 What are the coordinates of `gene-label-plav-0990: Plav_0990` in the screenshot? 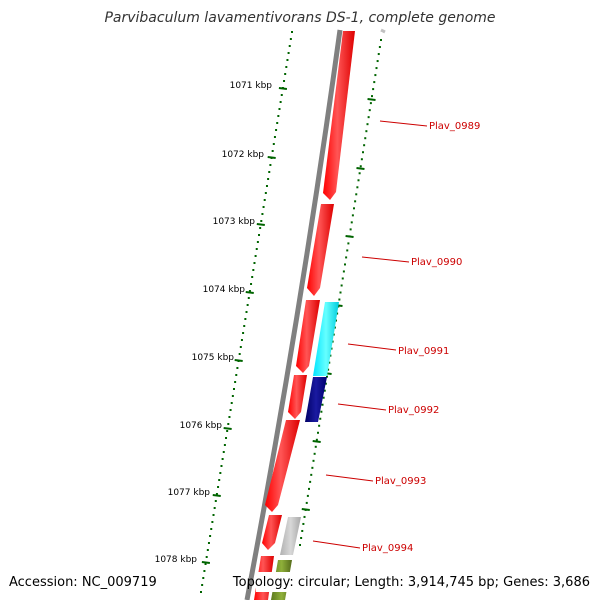 It's located at (436, 262).